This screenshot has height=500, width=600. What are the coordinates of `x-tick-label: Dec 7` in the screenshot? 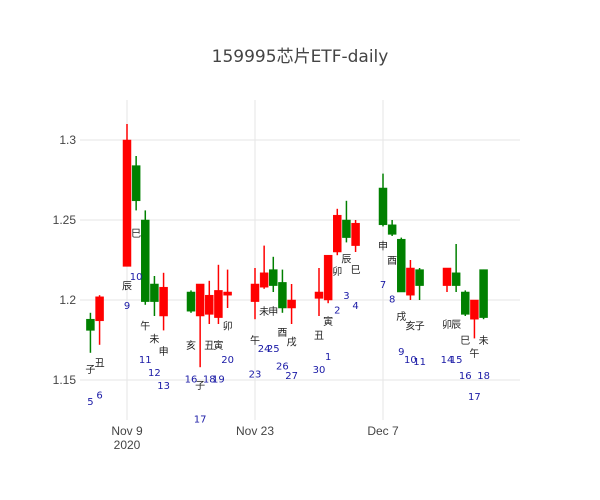 It's located at (383, 431).